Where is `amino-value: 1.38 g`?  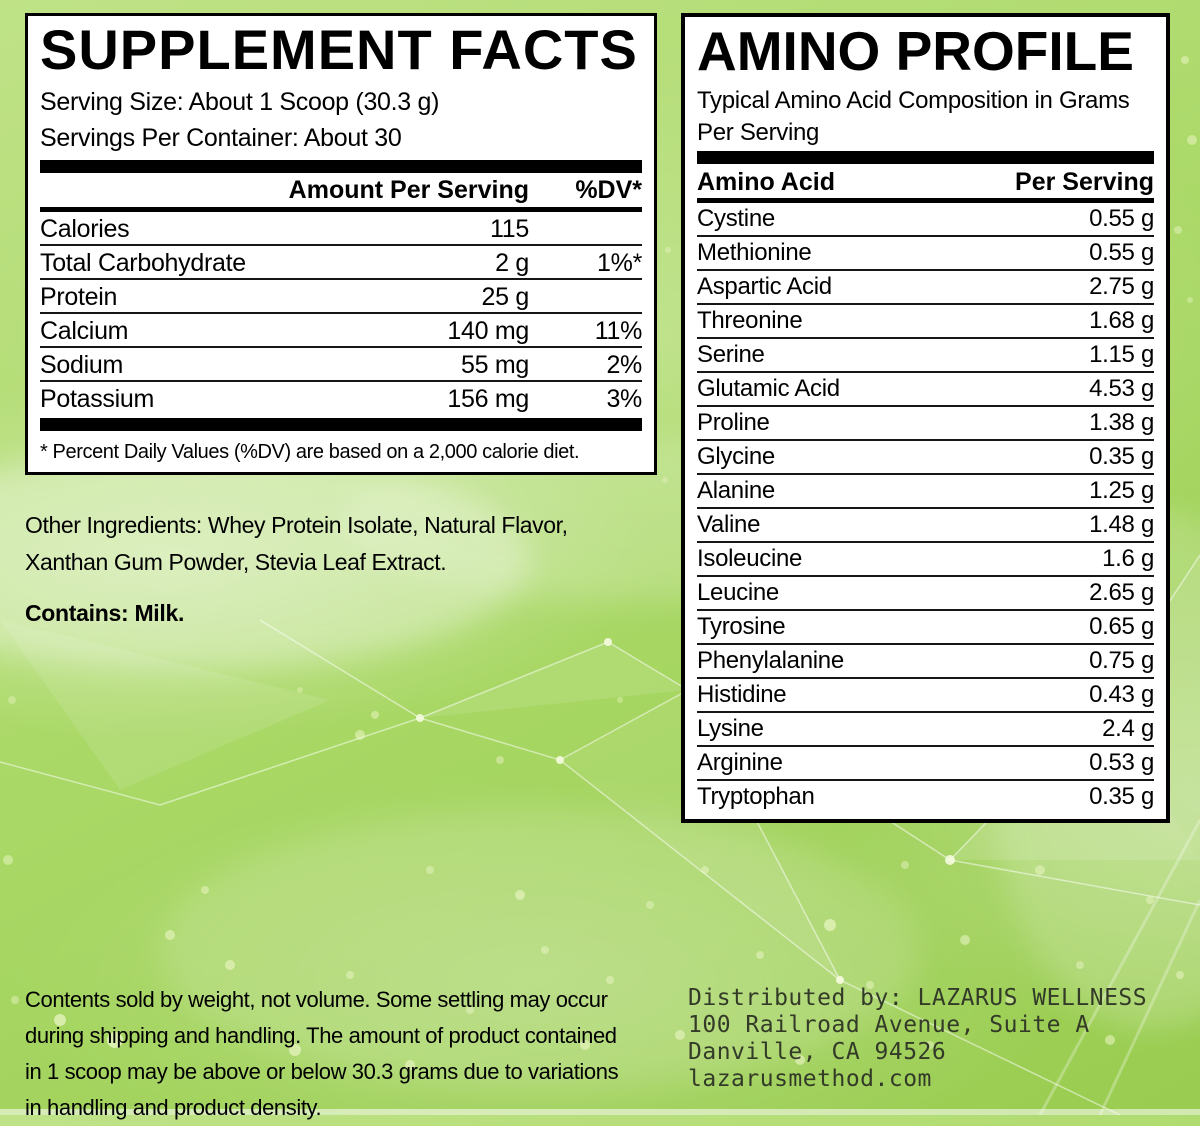 amino-value: 1.38 g is located at coordinates (1121, 422).